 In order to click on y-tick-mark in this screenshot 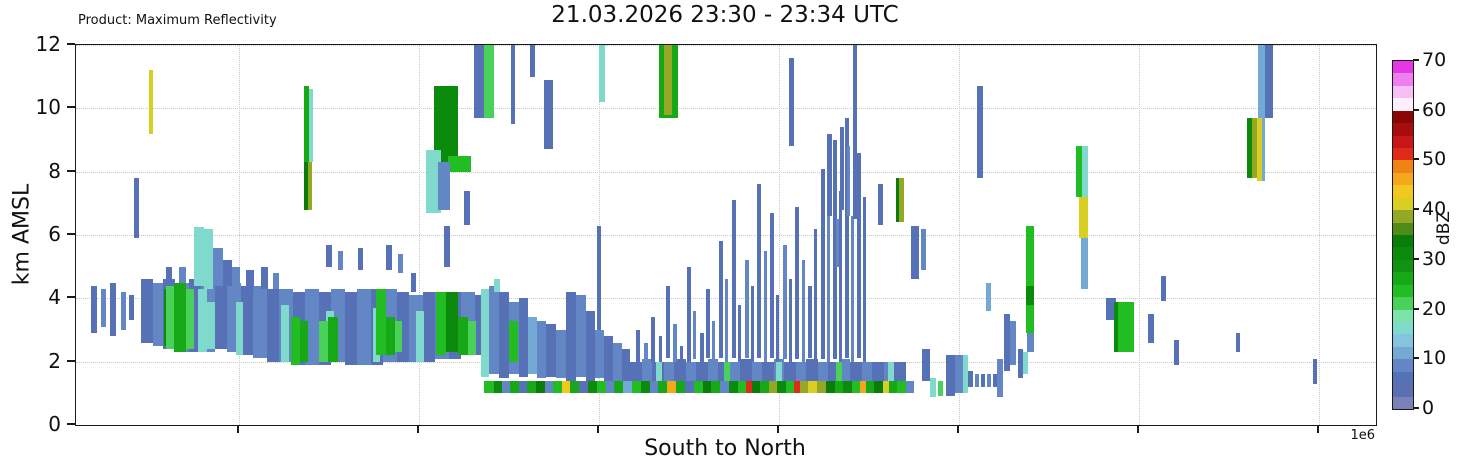, I will do `click(71, 44)`.